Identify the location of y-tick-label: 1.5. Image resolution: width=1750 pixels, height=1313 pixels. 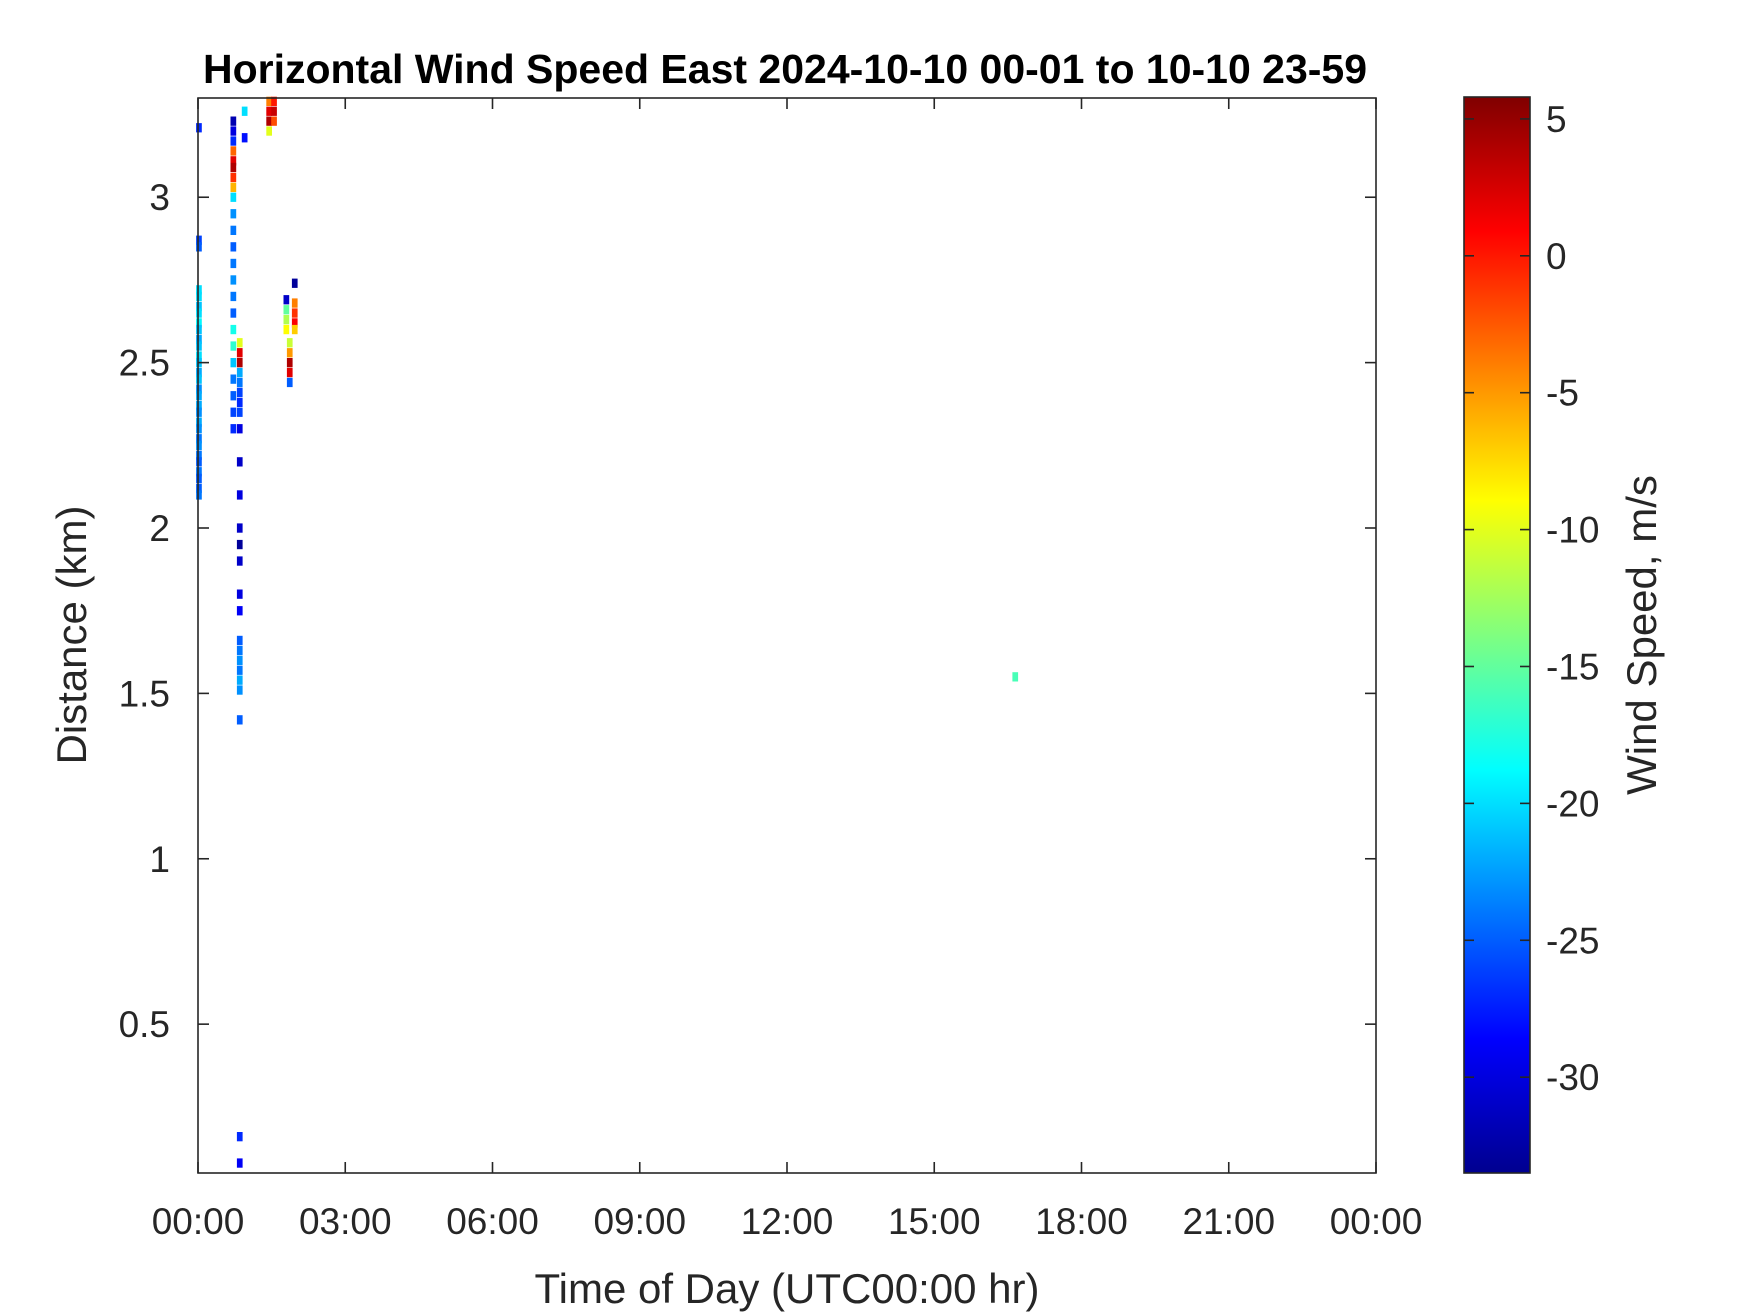
(144, 693).